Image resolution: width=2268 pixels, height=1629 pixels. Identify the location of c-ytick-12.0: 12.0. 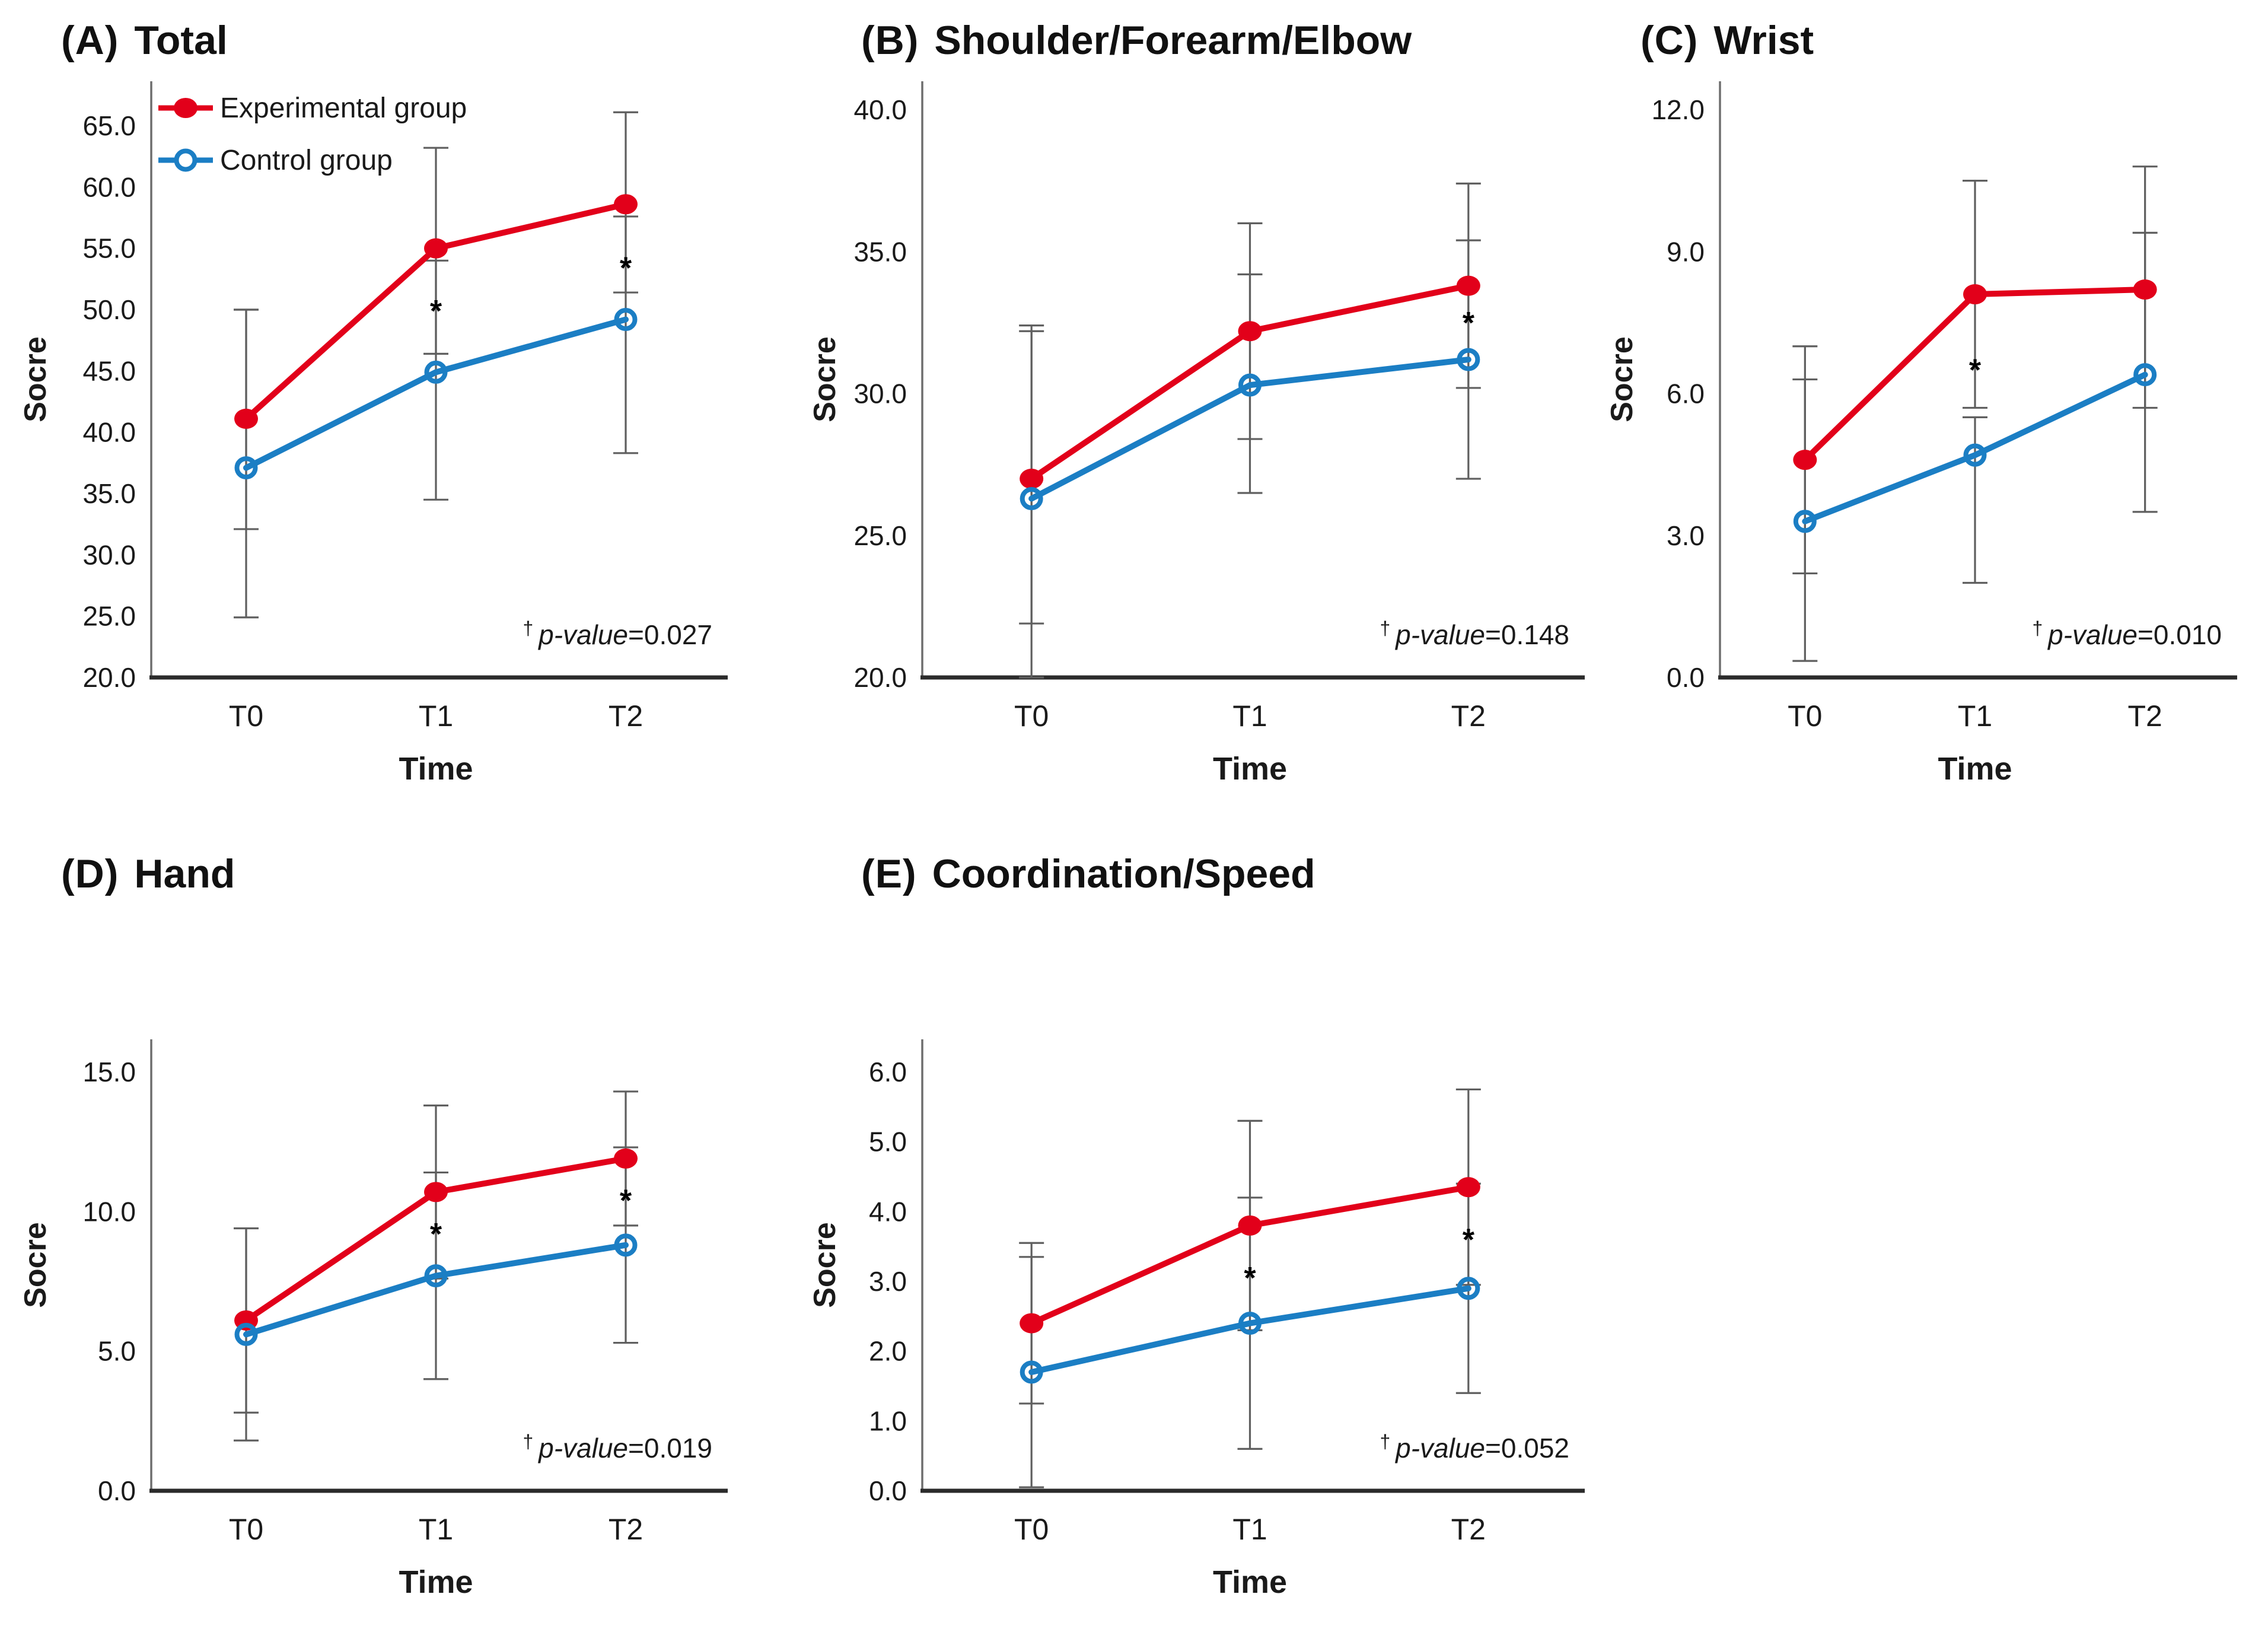
(1678, 109).